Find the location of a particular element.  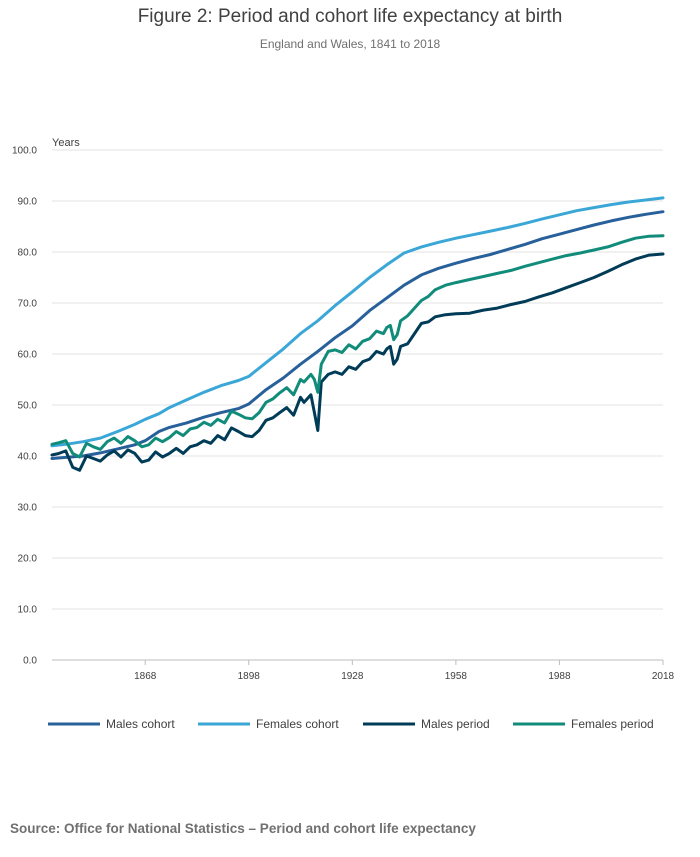

y-tick-label: 50.0 is located at coordinates (28, 406).